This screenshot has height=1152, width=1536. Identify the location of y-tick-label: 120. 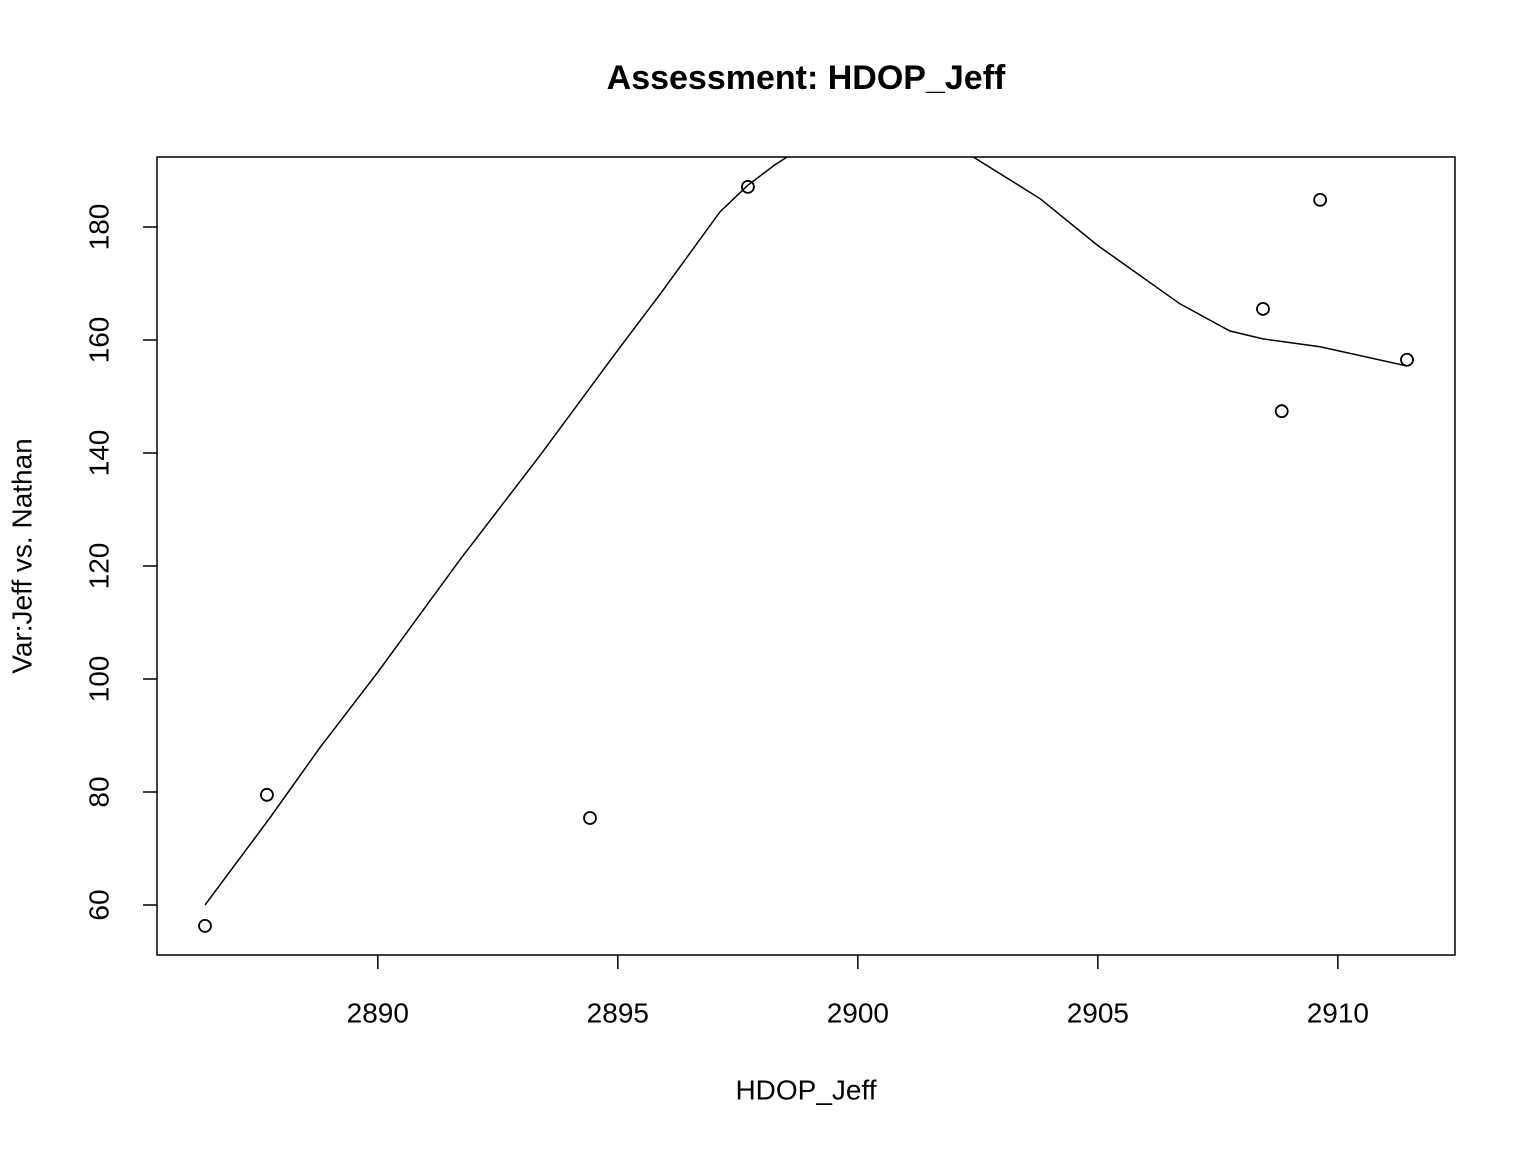
(98, 566).